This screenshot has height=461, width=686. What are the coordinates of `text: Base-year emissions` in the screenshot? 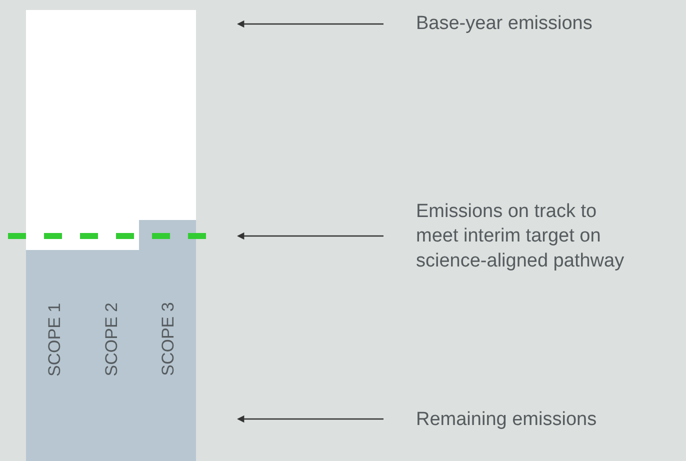 It's located at (504, 23).